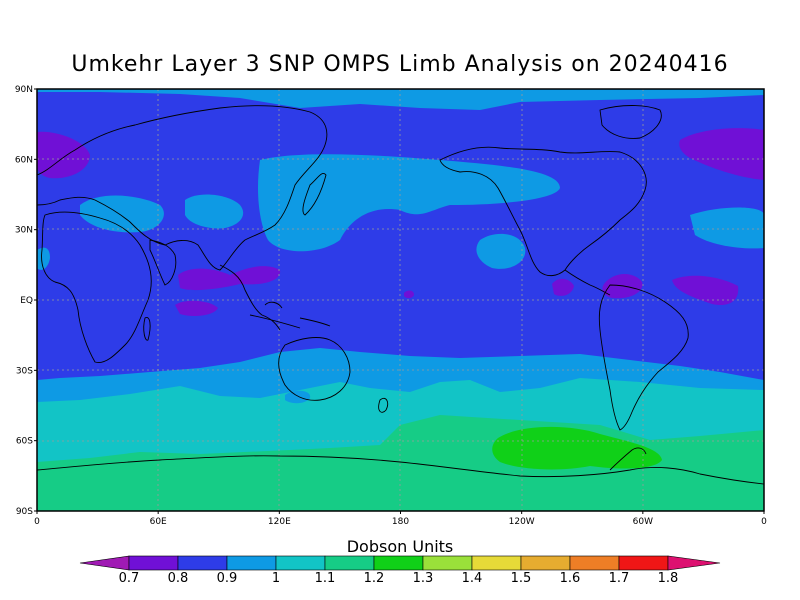  What do you see at coordinates (104, 563) in the screenshot?
I see `colorbar-swatch-low` at bounding box center [104, 563].